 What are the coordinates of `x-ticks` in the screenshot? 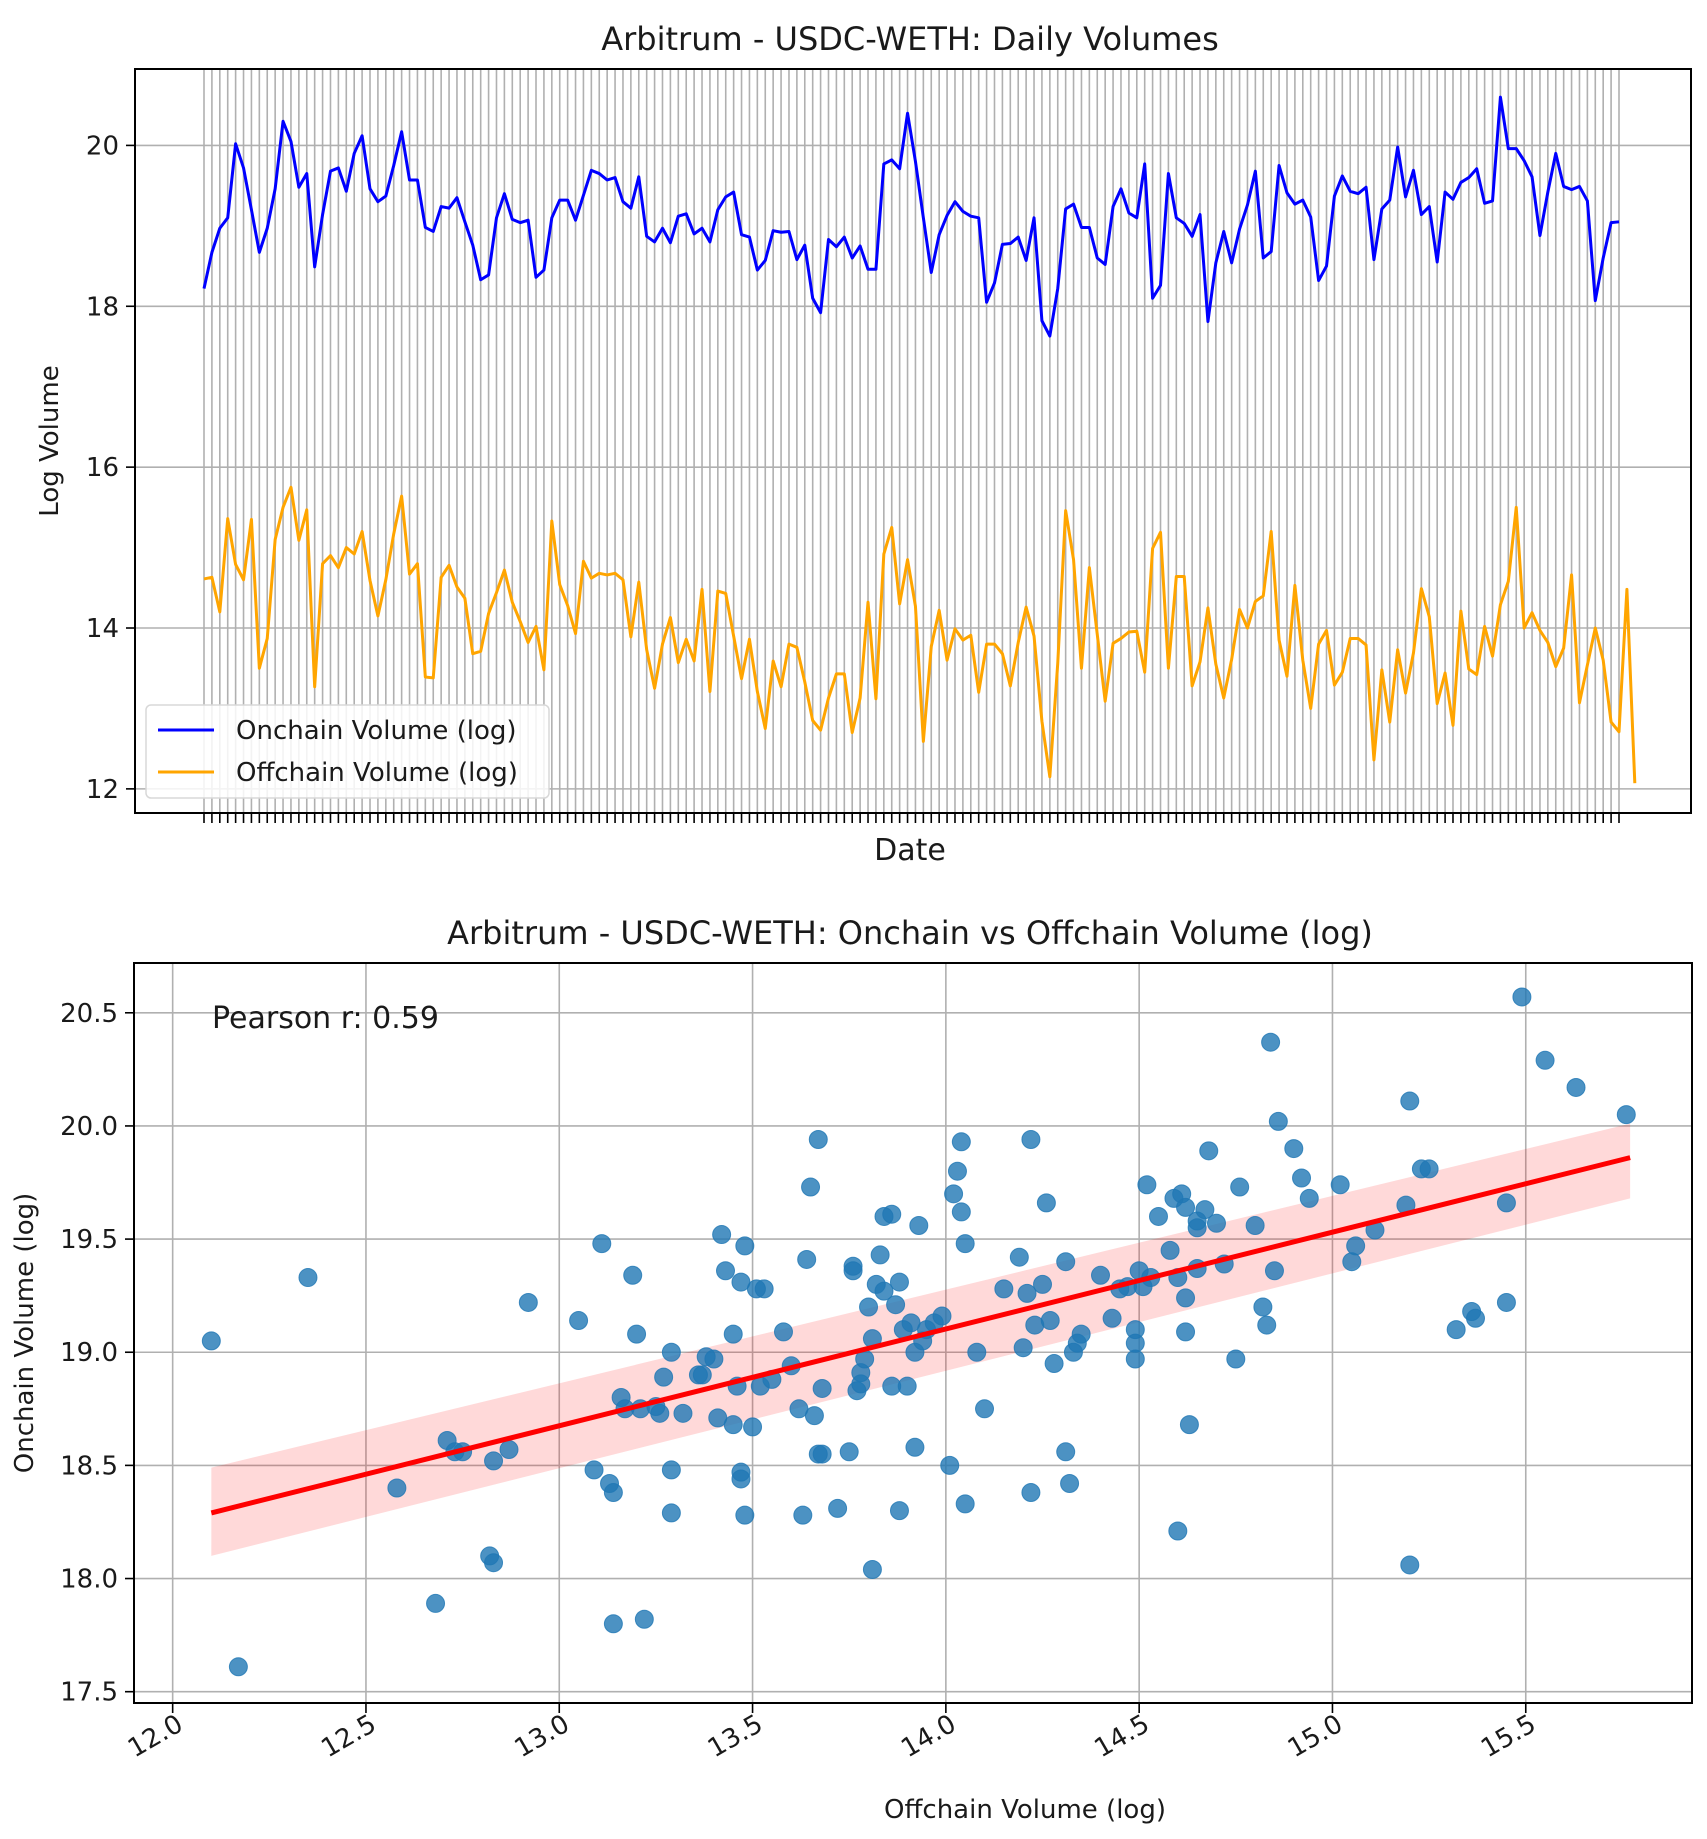 It's located at (911, 818).